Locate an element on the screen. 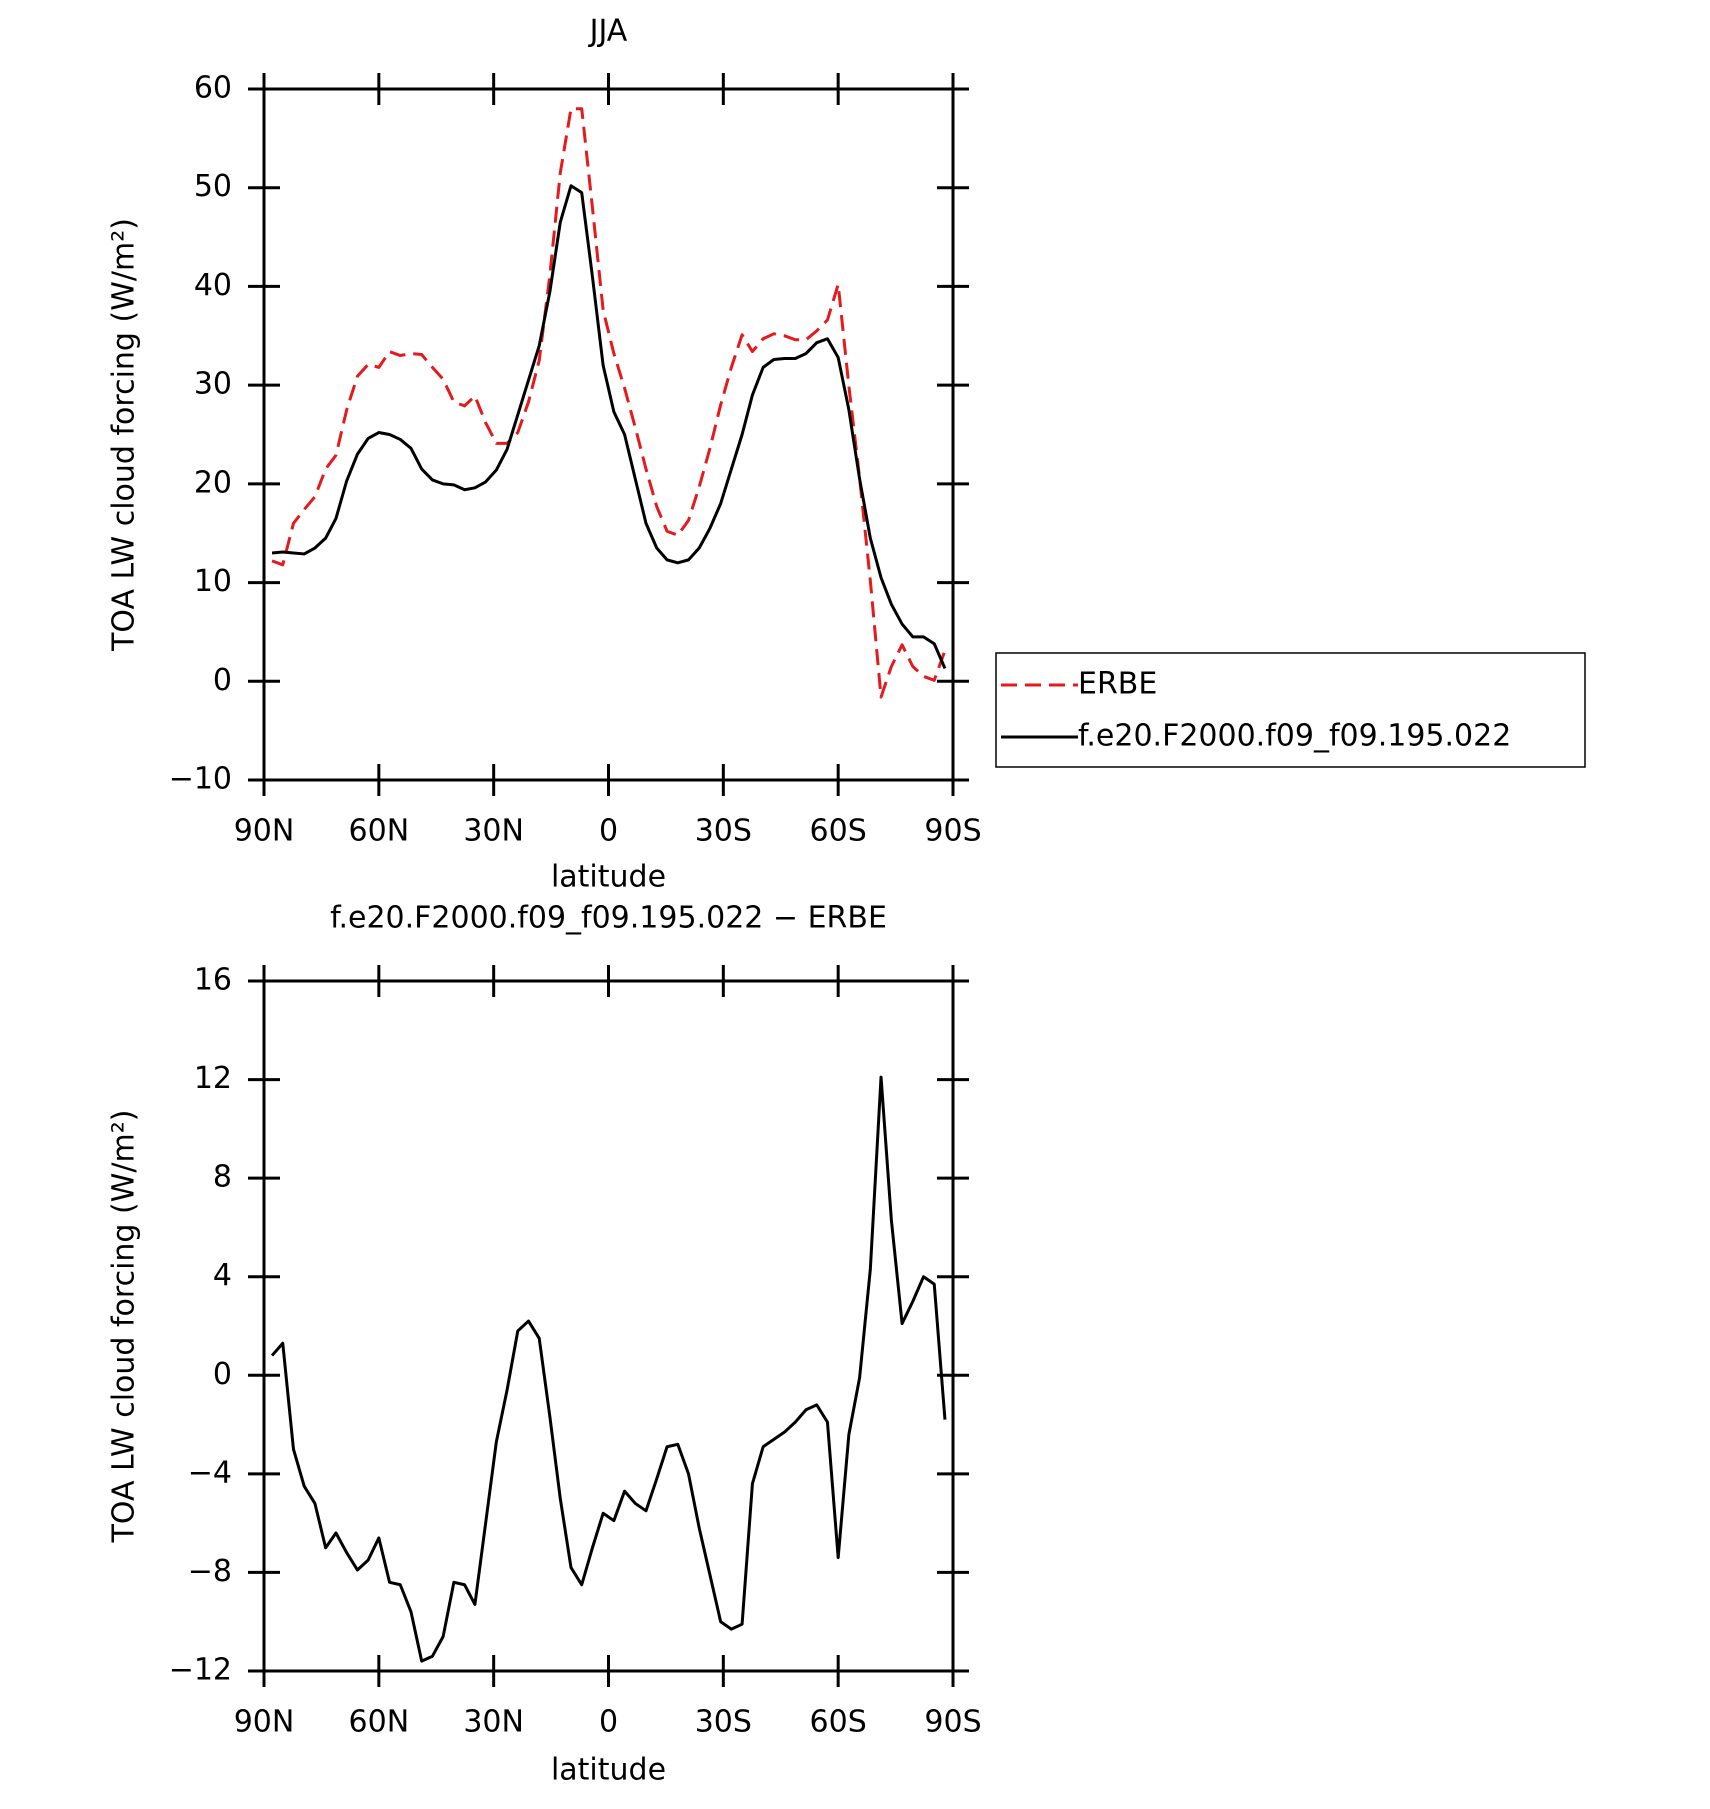 This screenshot has width=1710, height=1809. legend-label: ERBE is located at coordinates (1117, 684).